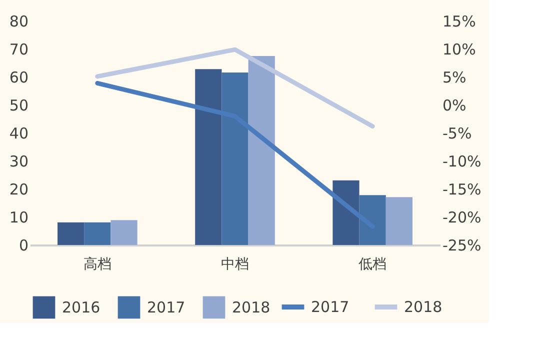  What do you see at coordinates (462, 245) in the screenshot?
I see `y2-tick-label: -25%` at bounding box center [462, 245].